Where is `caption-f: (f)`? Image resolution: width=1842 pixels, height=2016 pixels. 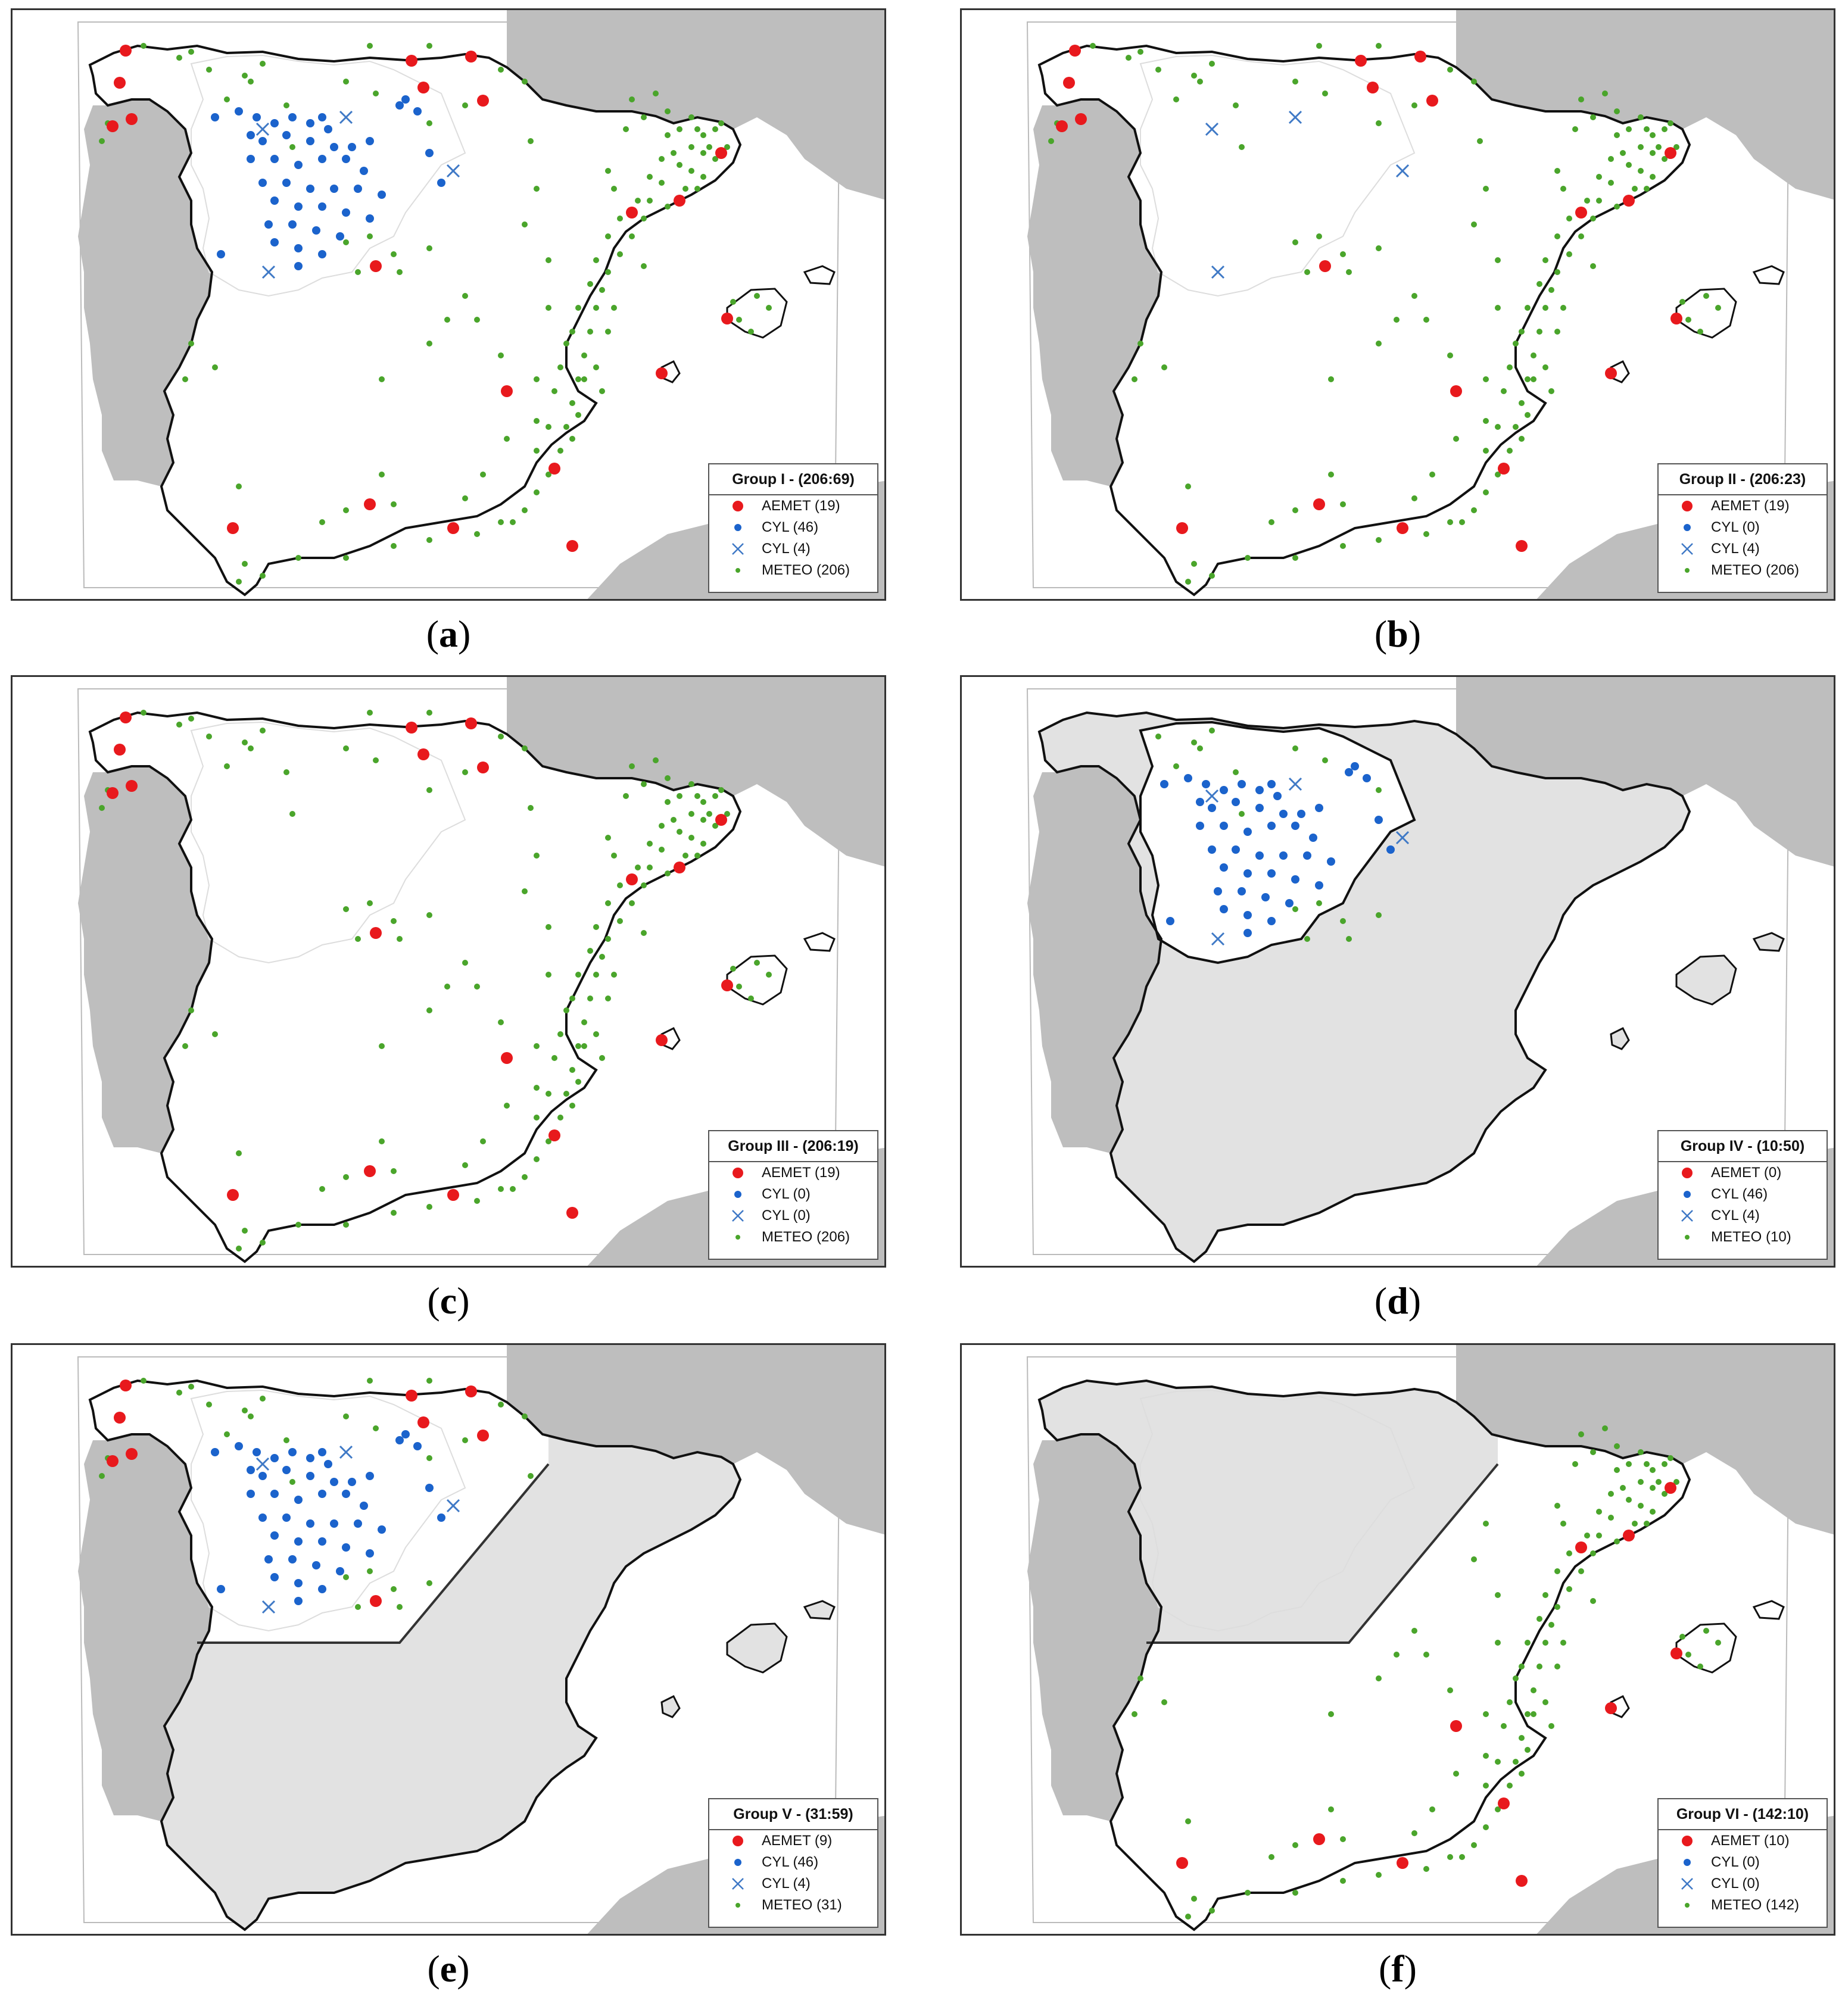 caption-f: (f) is located at coordinates (1398, 1969).